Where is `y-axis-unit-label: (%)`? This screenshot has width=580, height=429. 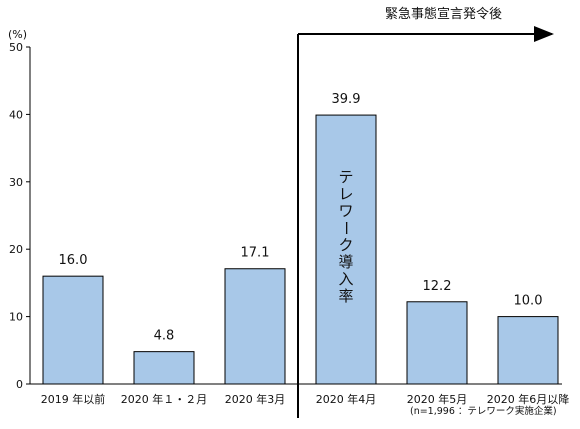 y-axis-unit-label: (%) is located at coordinates (17, 34).